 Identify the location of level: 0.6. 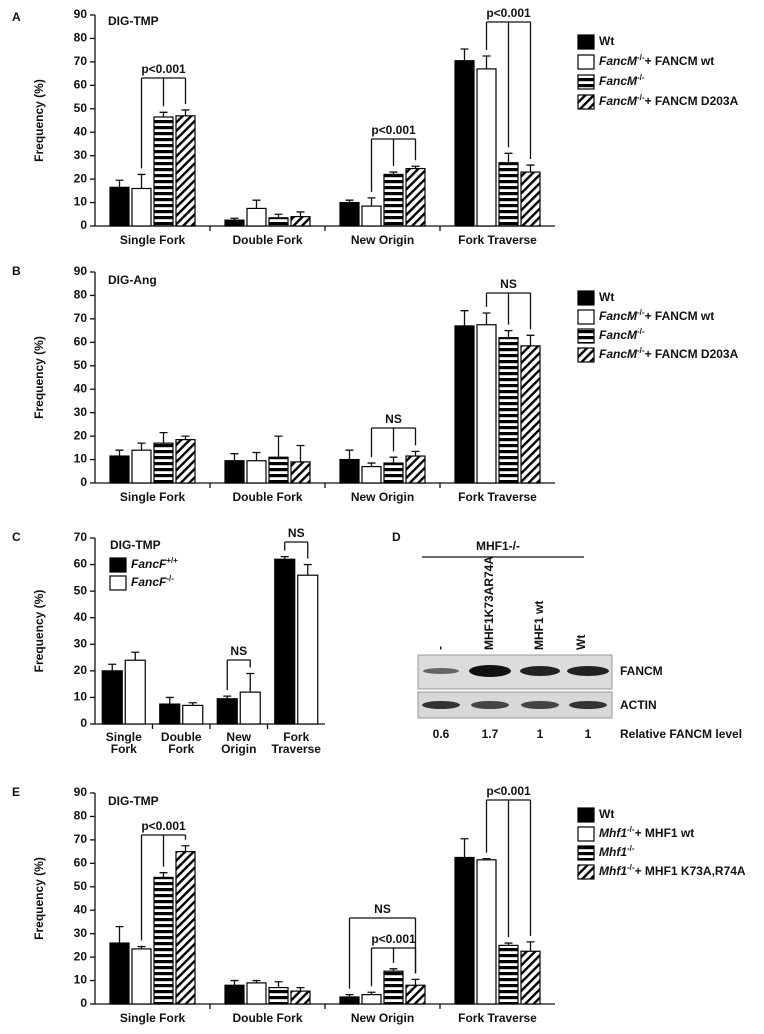
(441, 734).